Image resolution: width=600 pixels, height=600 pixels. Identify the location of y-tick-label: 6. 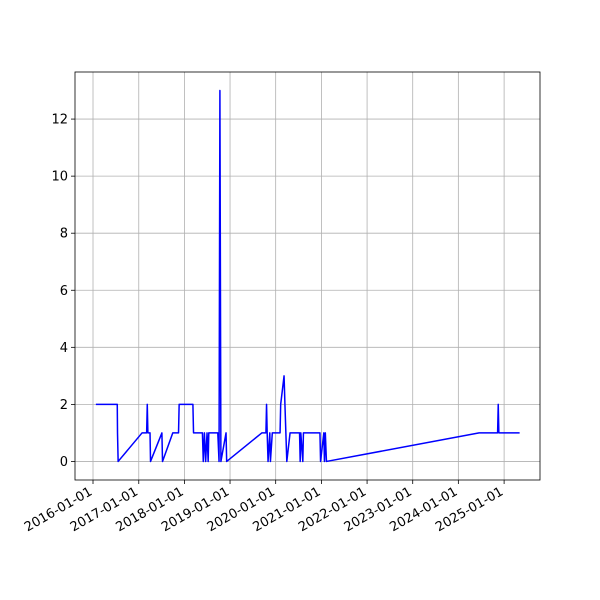
(64, 291).